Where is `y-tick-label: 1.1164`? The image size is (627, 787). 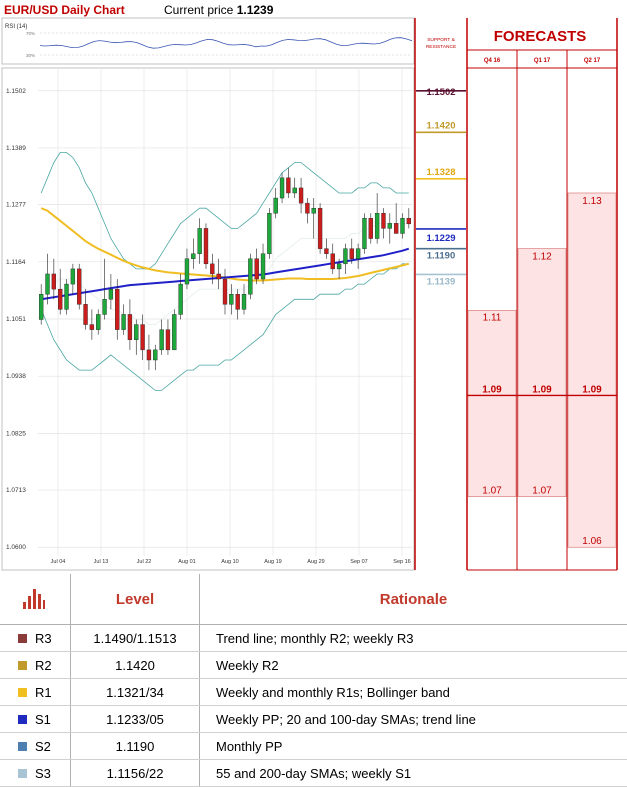
y-tick-label: 1.1164 is located at coordinates (16, 262).